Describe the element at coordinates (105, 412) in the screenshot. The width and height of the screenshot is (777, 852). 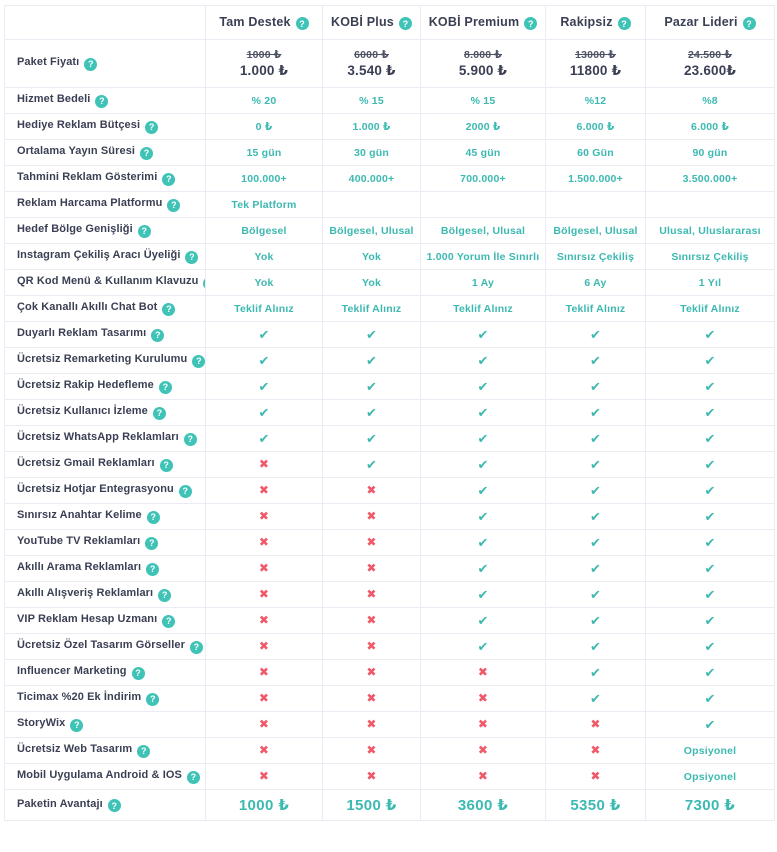
I see `row-label: Ücretsiz Kullanıcı İzleme?` at that location.